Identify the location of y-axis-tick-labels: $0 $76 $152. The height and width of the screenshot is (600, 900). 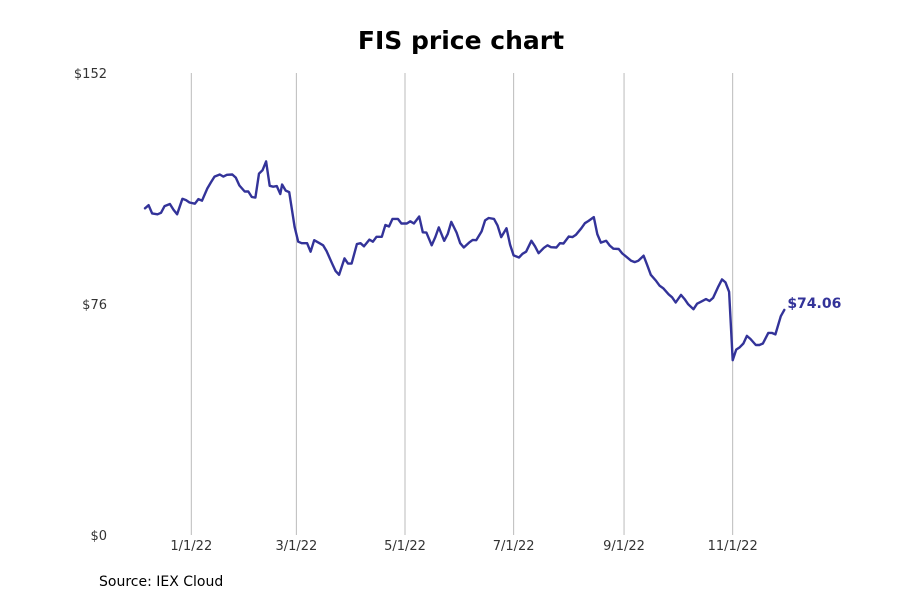
(90, 305).